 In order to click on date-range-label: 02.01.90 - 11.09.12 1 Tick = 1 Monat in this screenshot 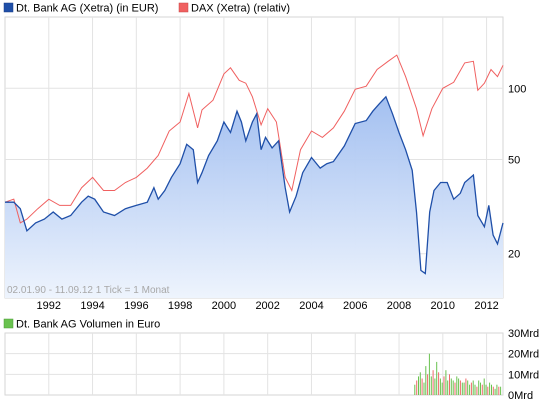, I will do `click(88, 290)`.